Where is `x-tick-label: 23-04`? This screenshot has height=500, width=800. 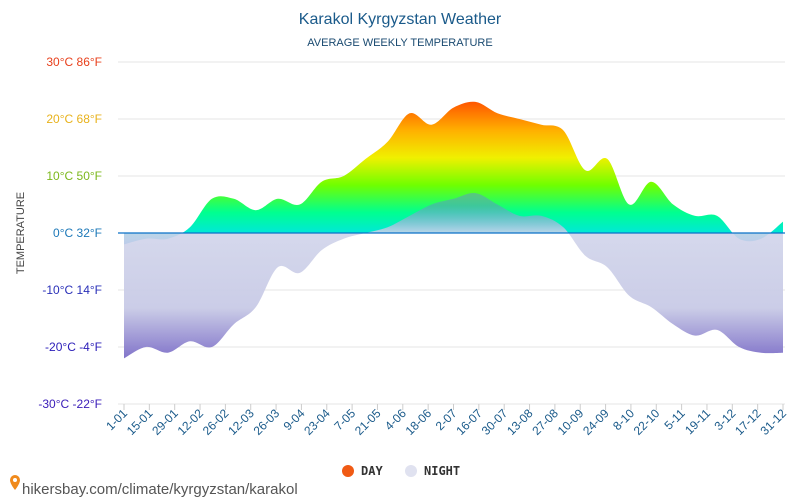
x-tick-label: 23-04 is located at coordinates (317, 422).